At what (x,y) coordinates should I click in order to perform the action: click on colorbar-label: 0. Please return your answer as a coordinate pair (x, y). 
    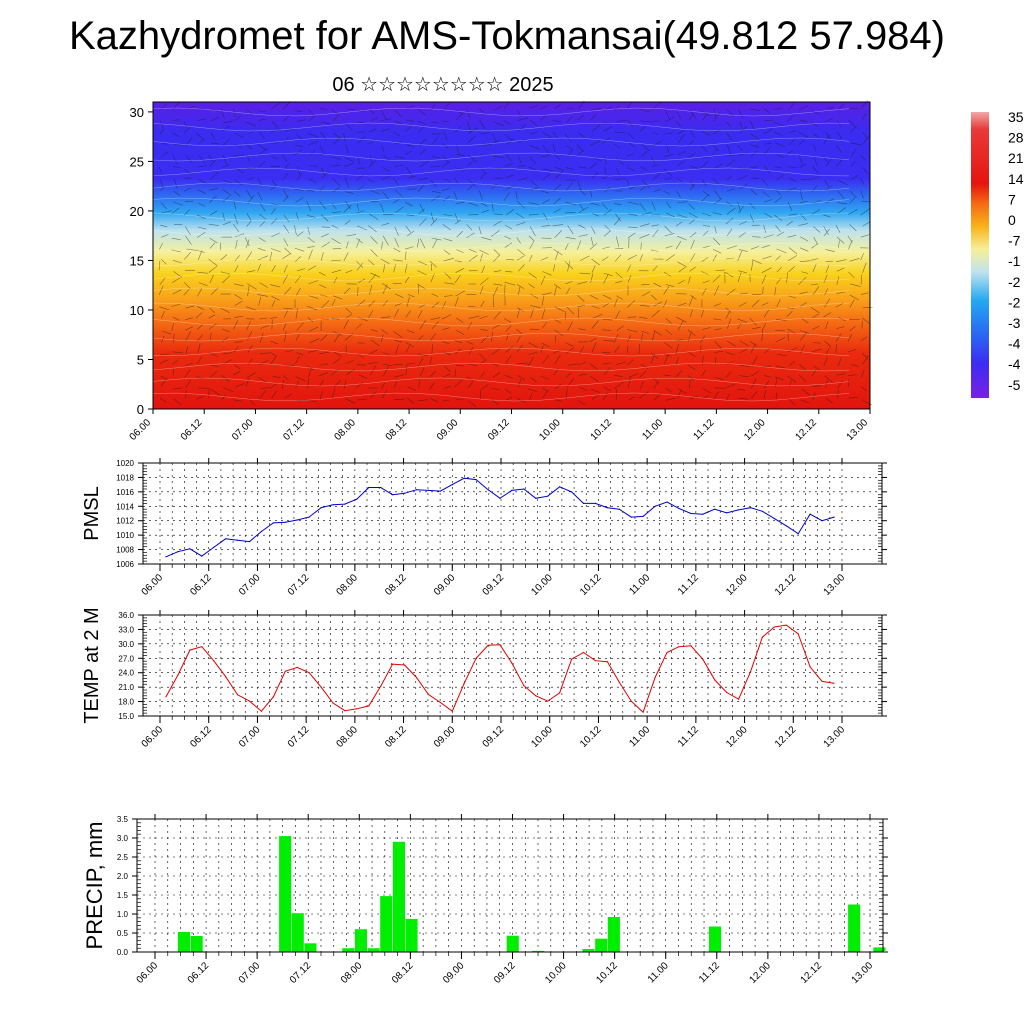
    Looking at the image, I should click on (1012, 220).